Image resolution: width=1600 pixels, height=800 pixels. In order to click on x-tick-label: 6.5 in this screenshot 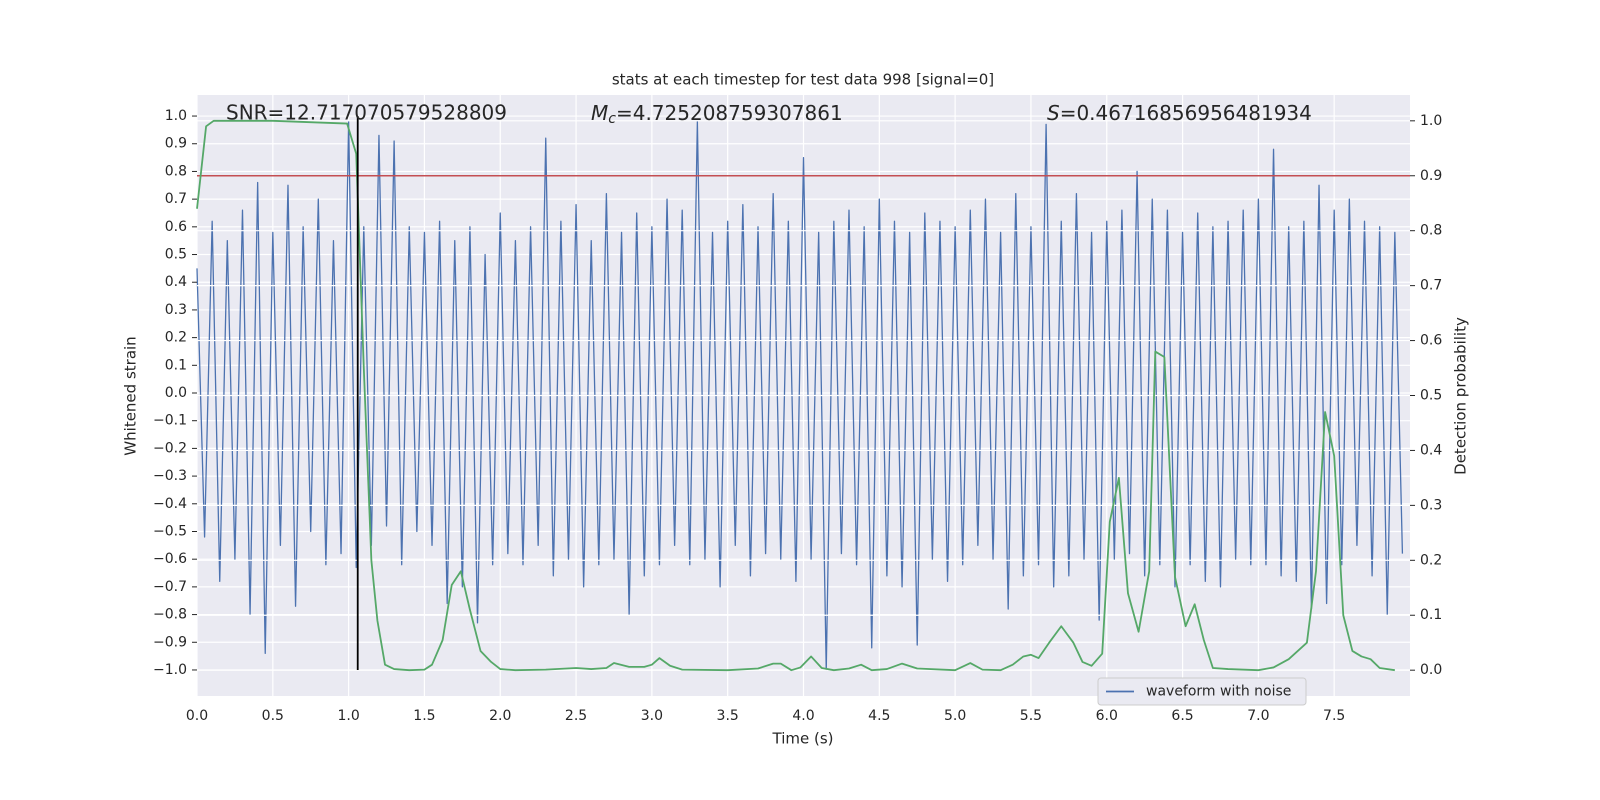, I will do `click(1182, 716)`.